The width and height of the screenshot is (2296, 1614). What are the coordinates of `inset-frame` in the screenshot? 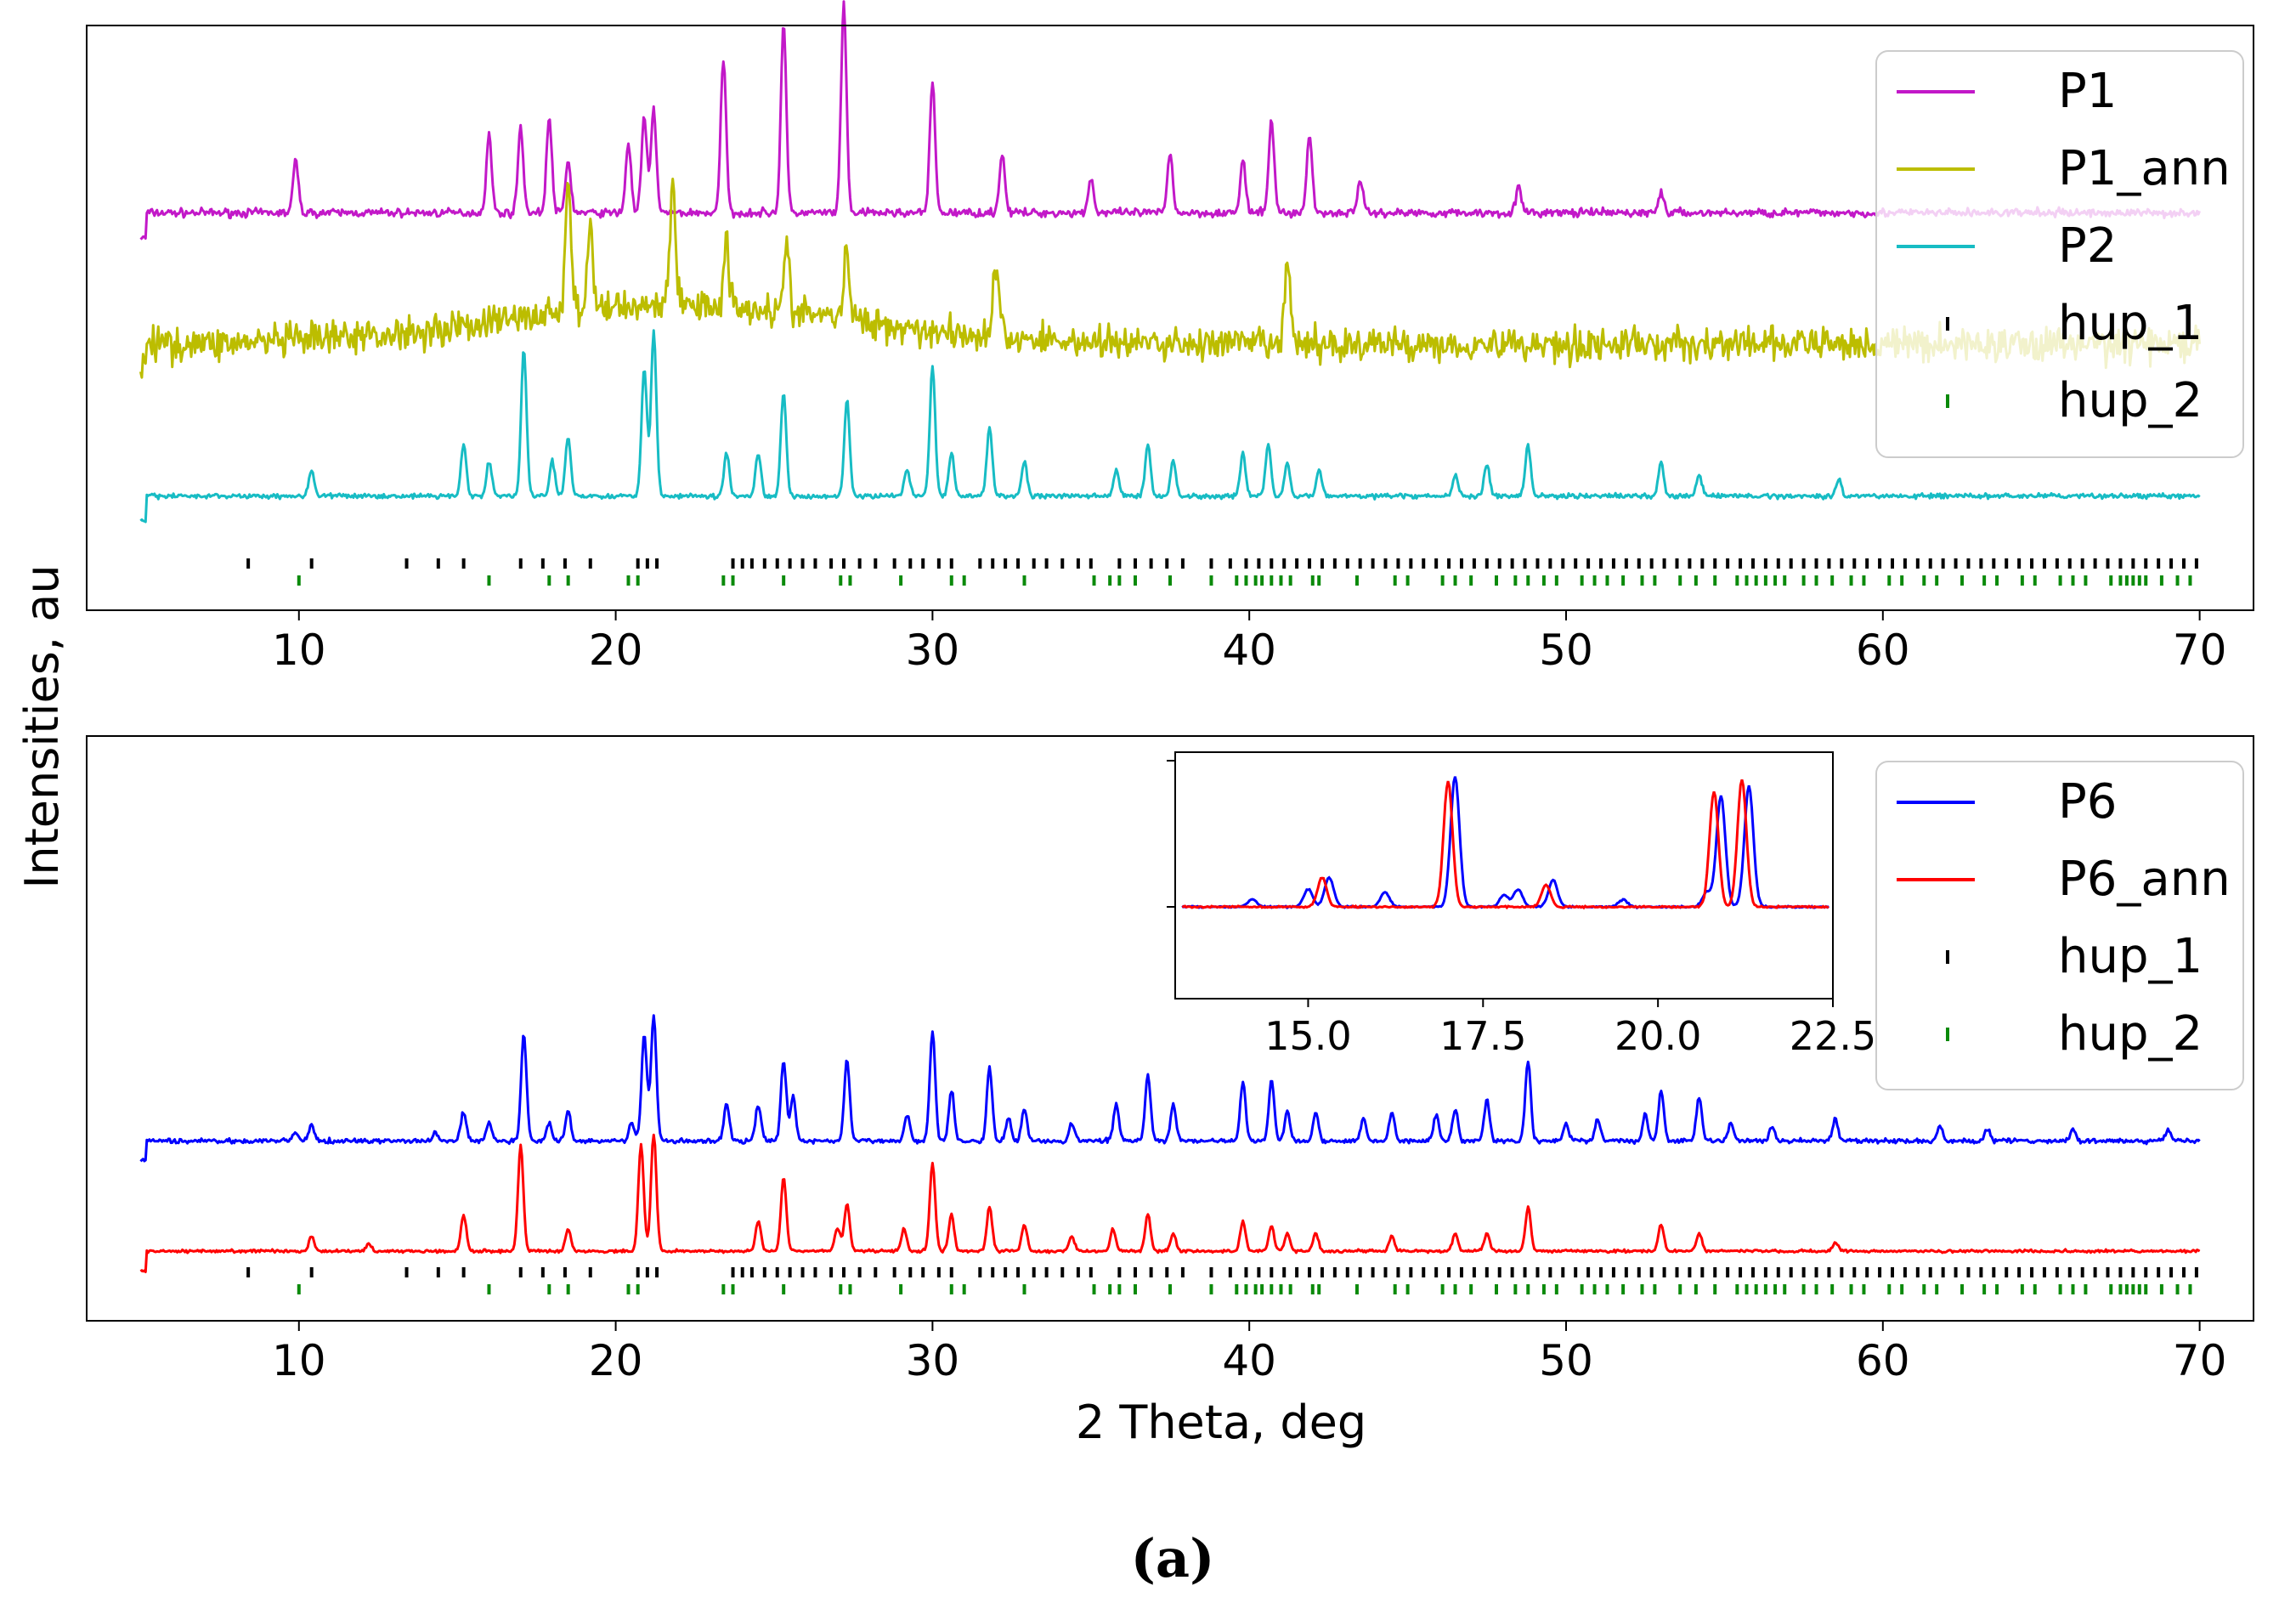 It's located at (1504, 875).